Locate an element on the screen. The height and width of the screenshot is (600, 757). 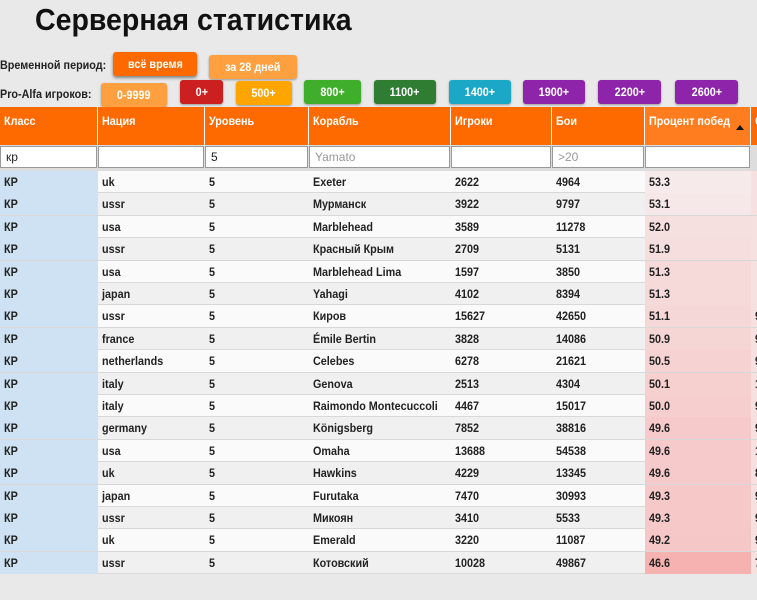
table-row: КР ussr 5 Красный Крым 2709 5131 51.9 is located at coordinates (378, 249).